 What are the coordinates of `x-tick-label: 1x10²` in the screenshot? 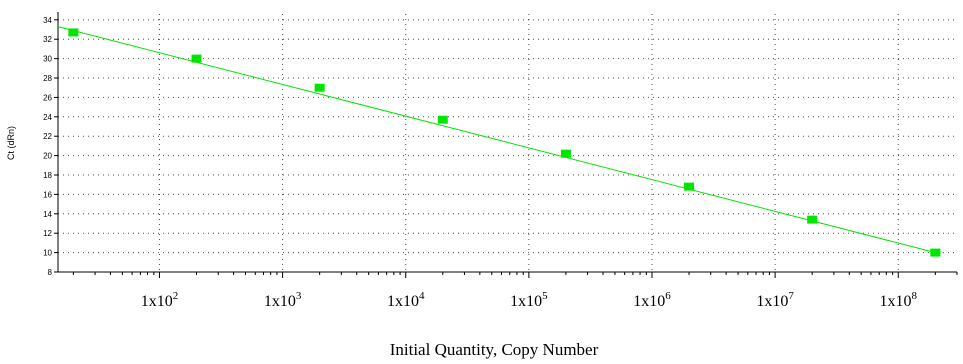 It's located at (160, 300).